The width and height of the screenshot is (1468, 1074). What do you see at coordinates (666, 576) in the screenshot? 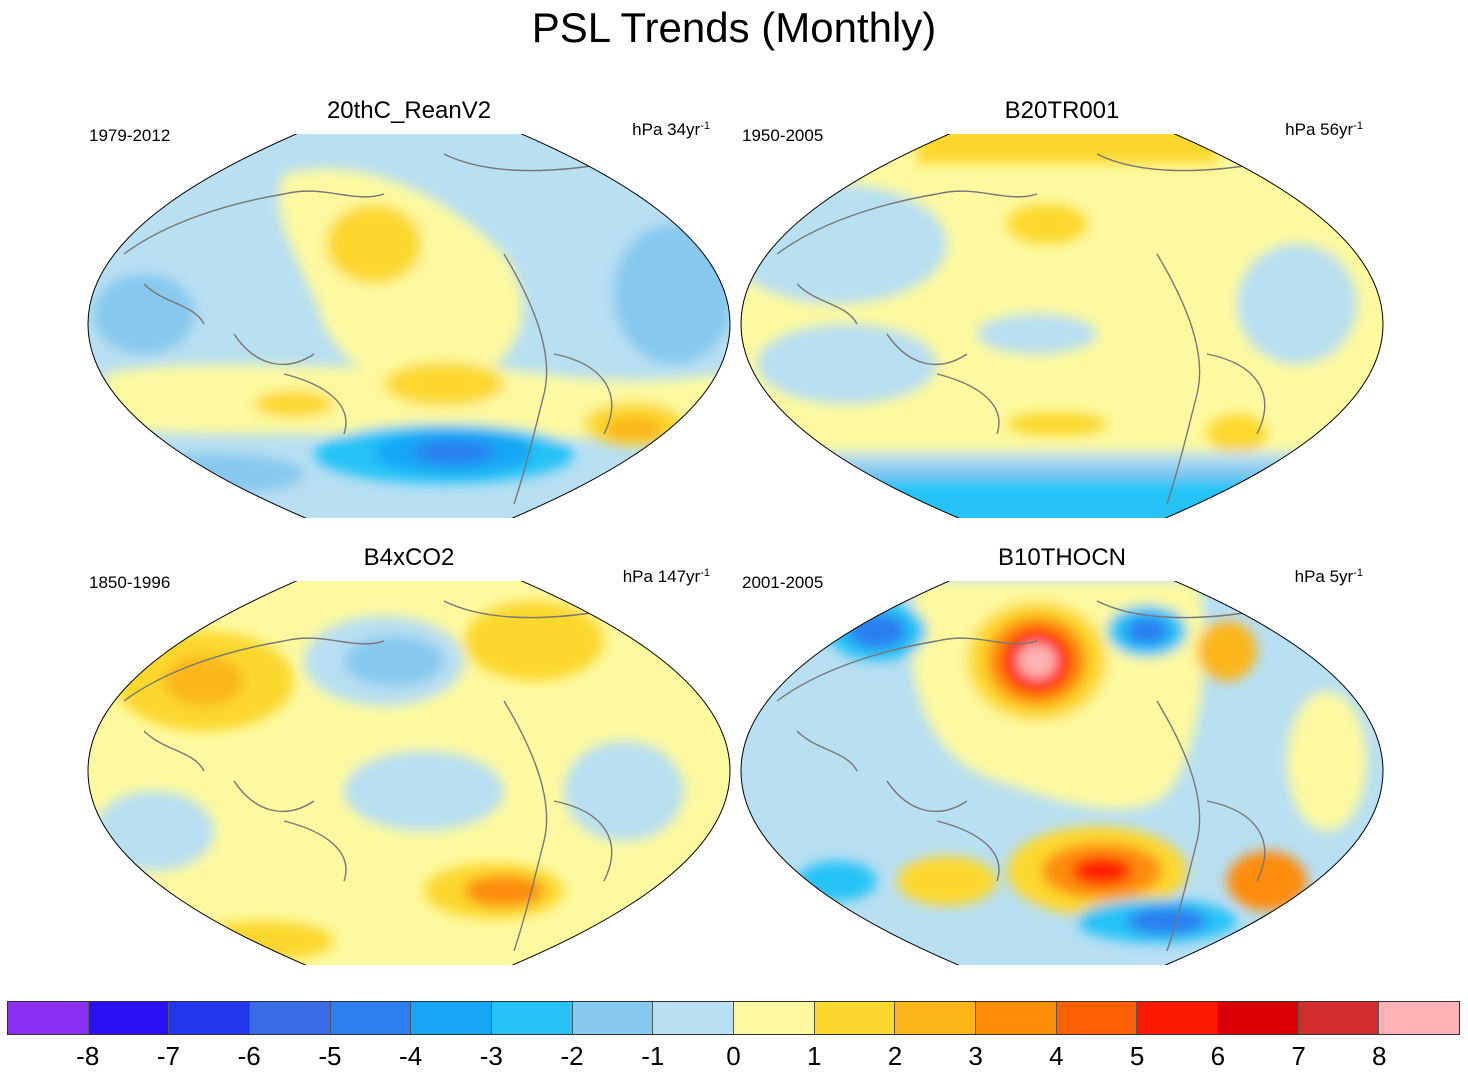
I see `panel-units: hPa 147yr-1` at bounding box center [666, 576].